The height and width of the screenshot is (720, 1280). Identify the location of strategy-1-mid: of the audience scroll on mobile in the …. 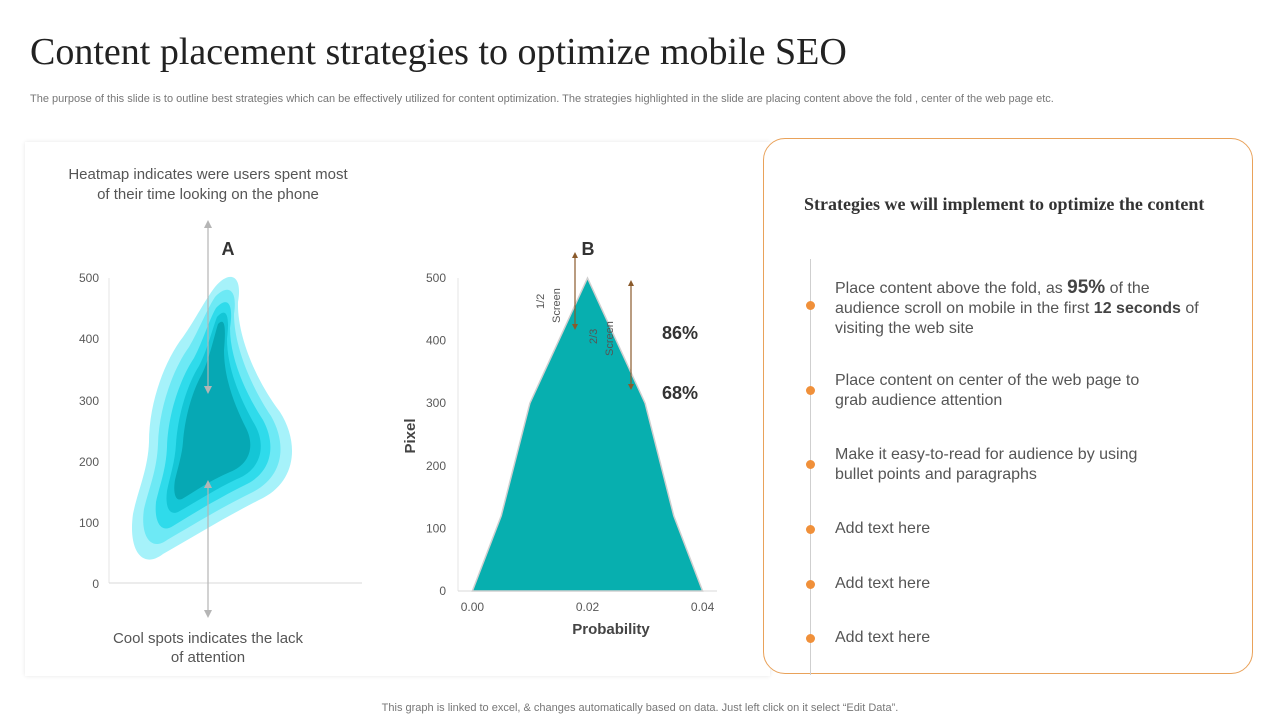
(992, 298).